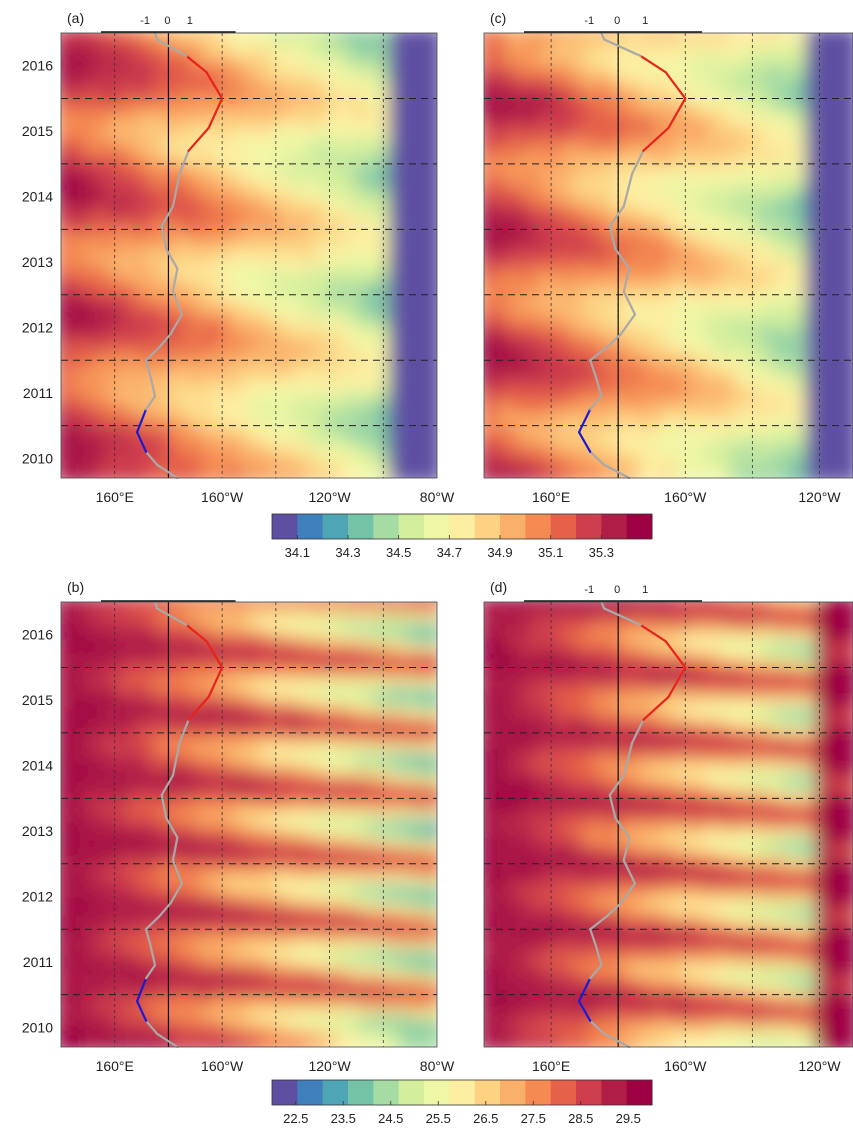 Image resolution: width=853 pixels, height=1135 pixels. Describe the element at coordinates (297, 552) in the screenshot. I see `colorbar-label: 34.1` at that location.